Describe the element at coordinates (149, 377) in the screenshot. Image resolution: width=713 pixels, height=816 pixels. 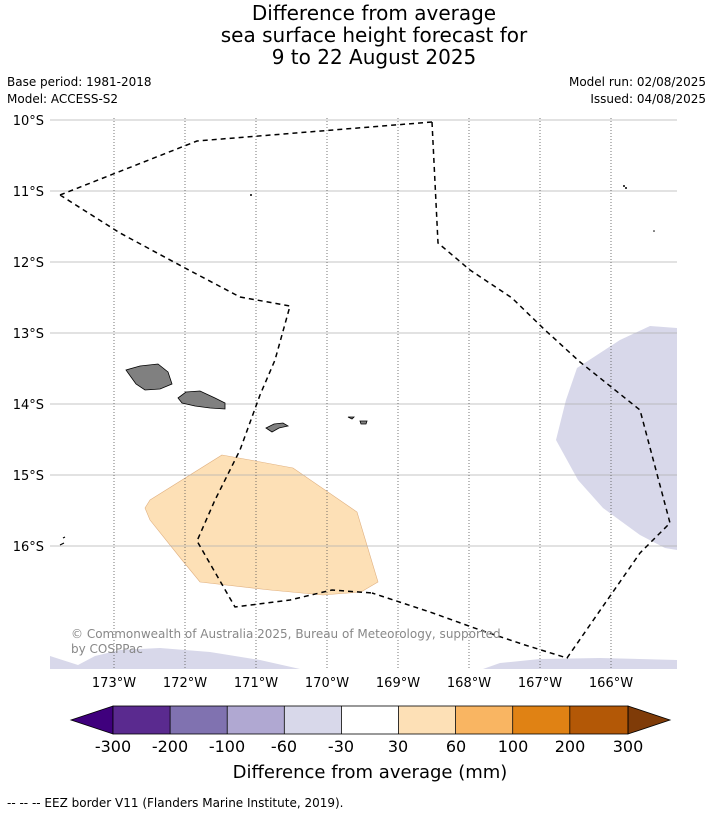
I see `savaii-island` at that location.